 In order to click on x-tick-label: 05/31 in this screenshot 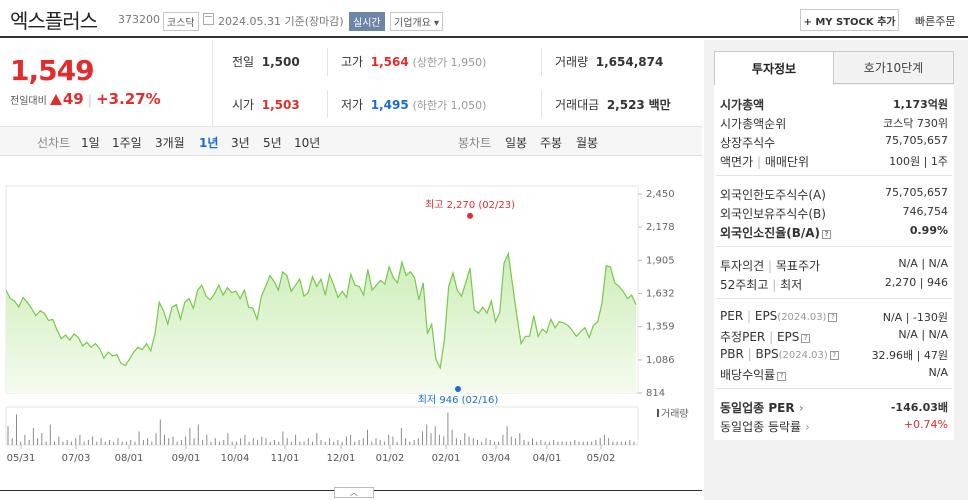, I will do `click(21, 458)`.